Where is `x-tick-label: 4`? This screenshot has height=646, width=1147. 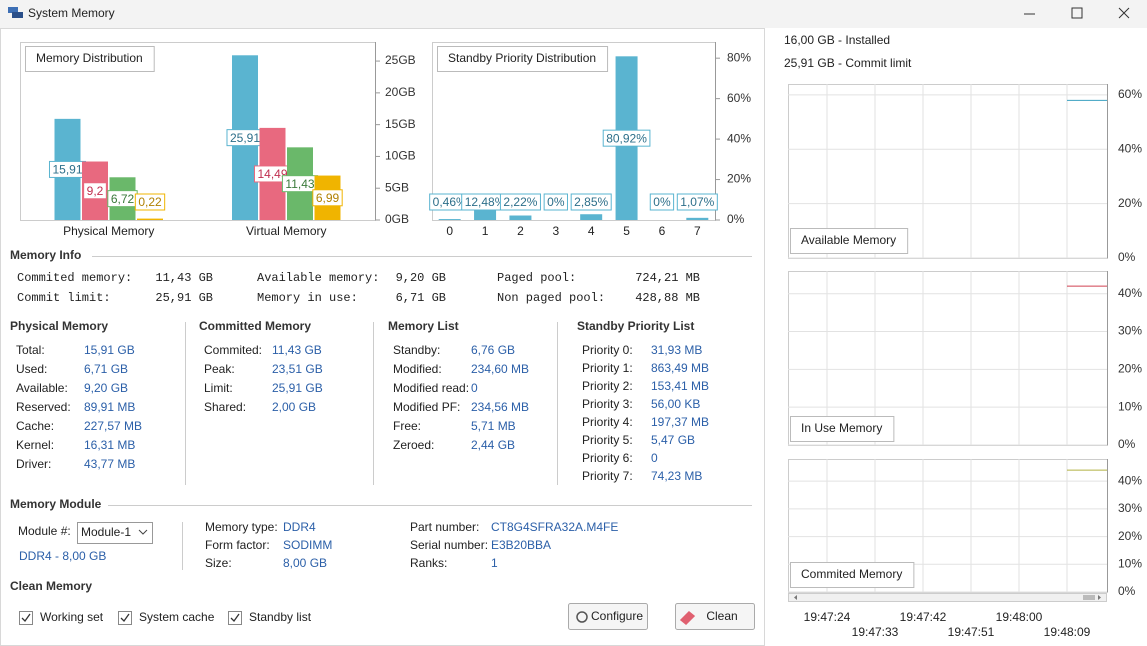 x-tick-label: 4 is located at coordinates (591, 231).